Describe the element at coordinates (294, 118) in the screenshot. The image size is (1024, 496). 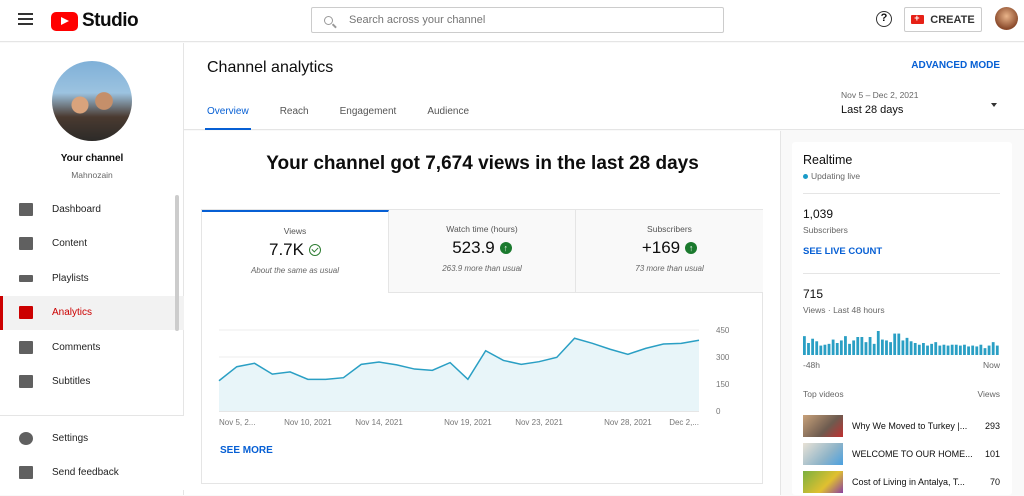
I see `tab-reach: Reach` at that location.